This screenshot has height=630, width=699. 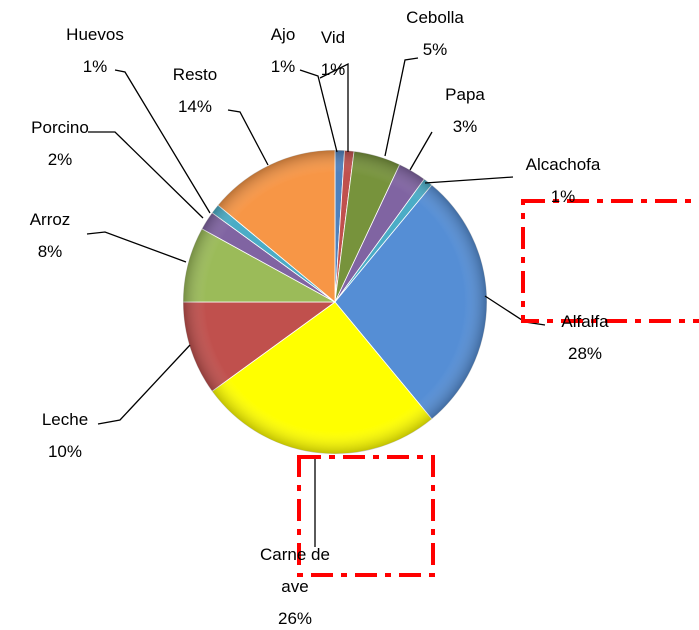 I want to click on slice-label: Arroz 8%, so click(x=50, y=236).